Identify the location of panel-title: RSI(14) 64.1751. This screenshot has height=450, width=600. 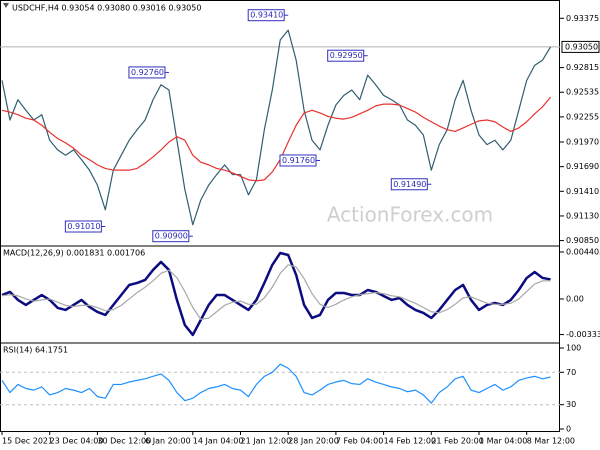
(35, 350).